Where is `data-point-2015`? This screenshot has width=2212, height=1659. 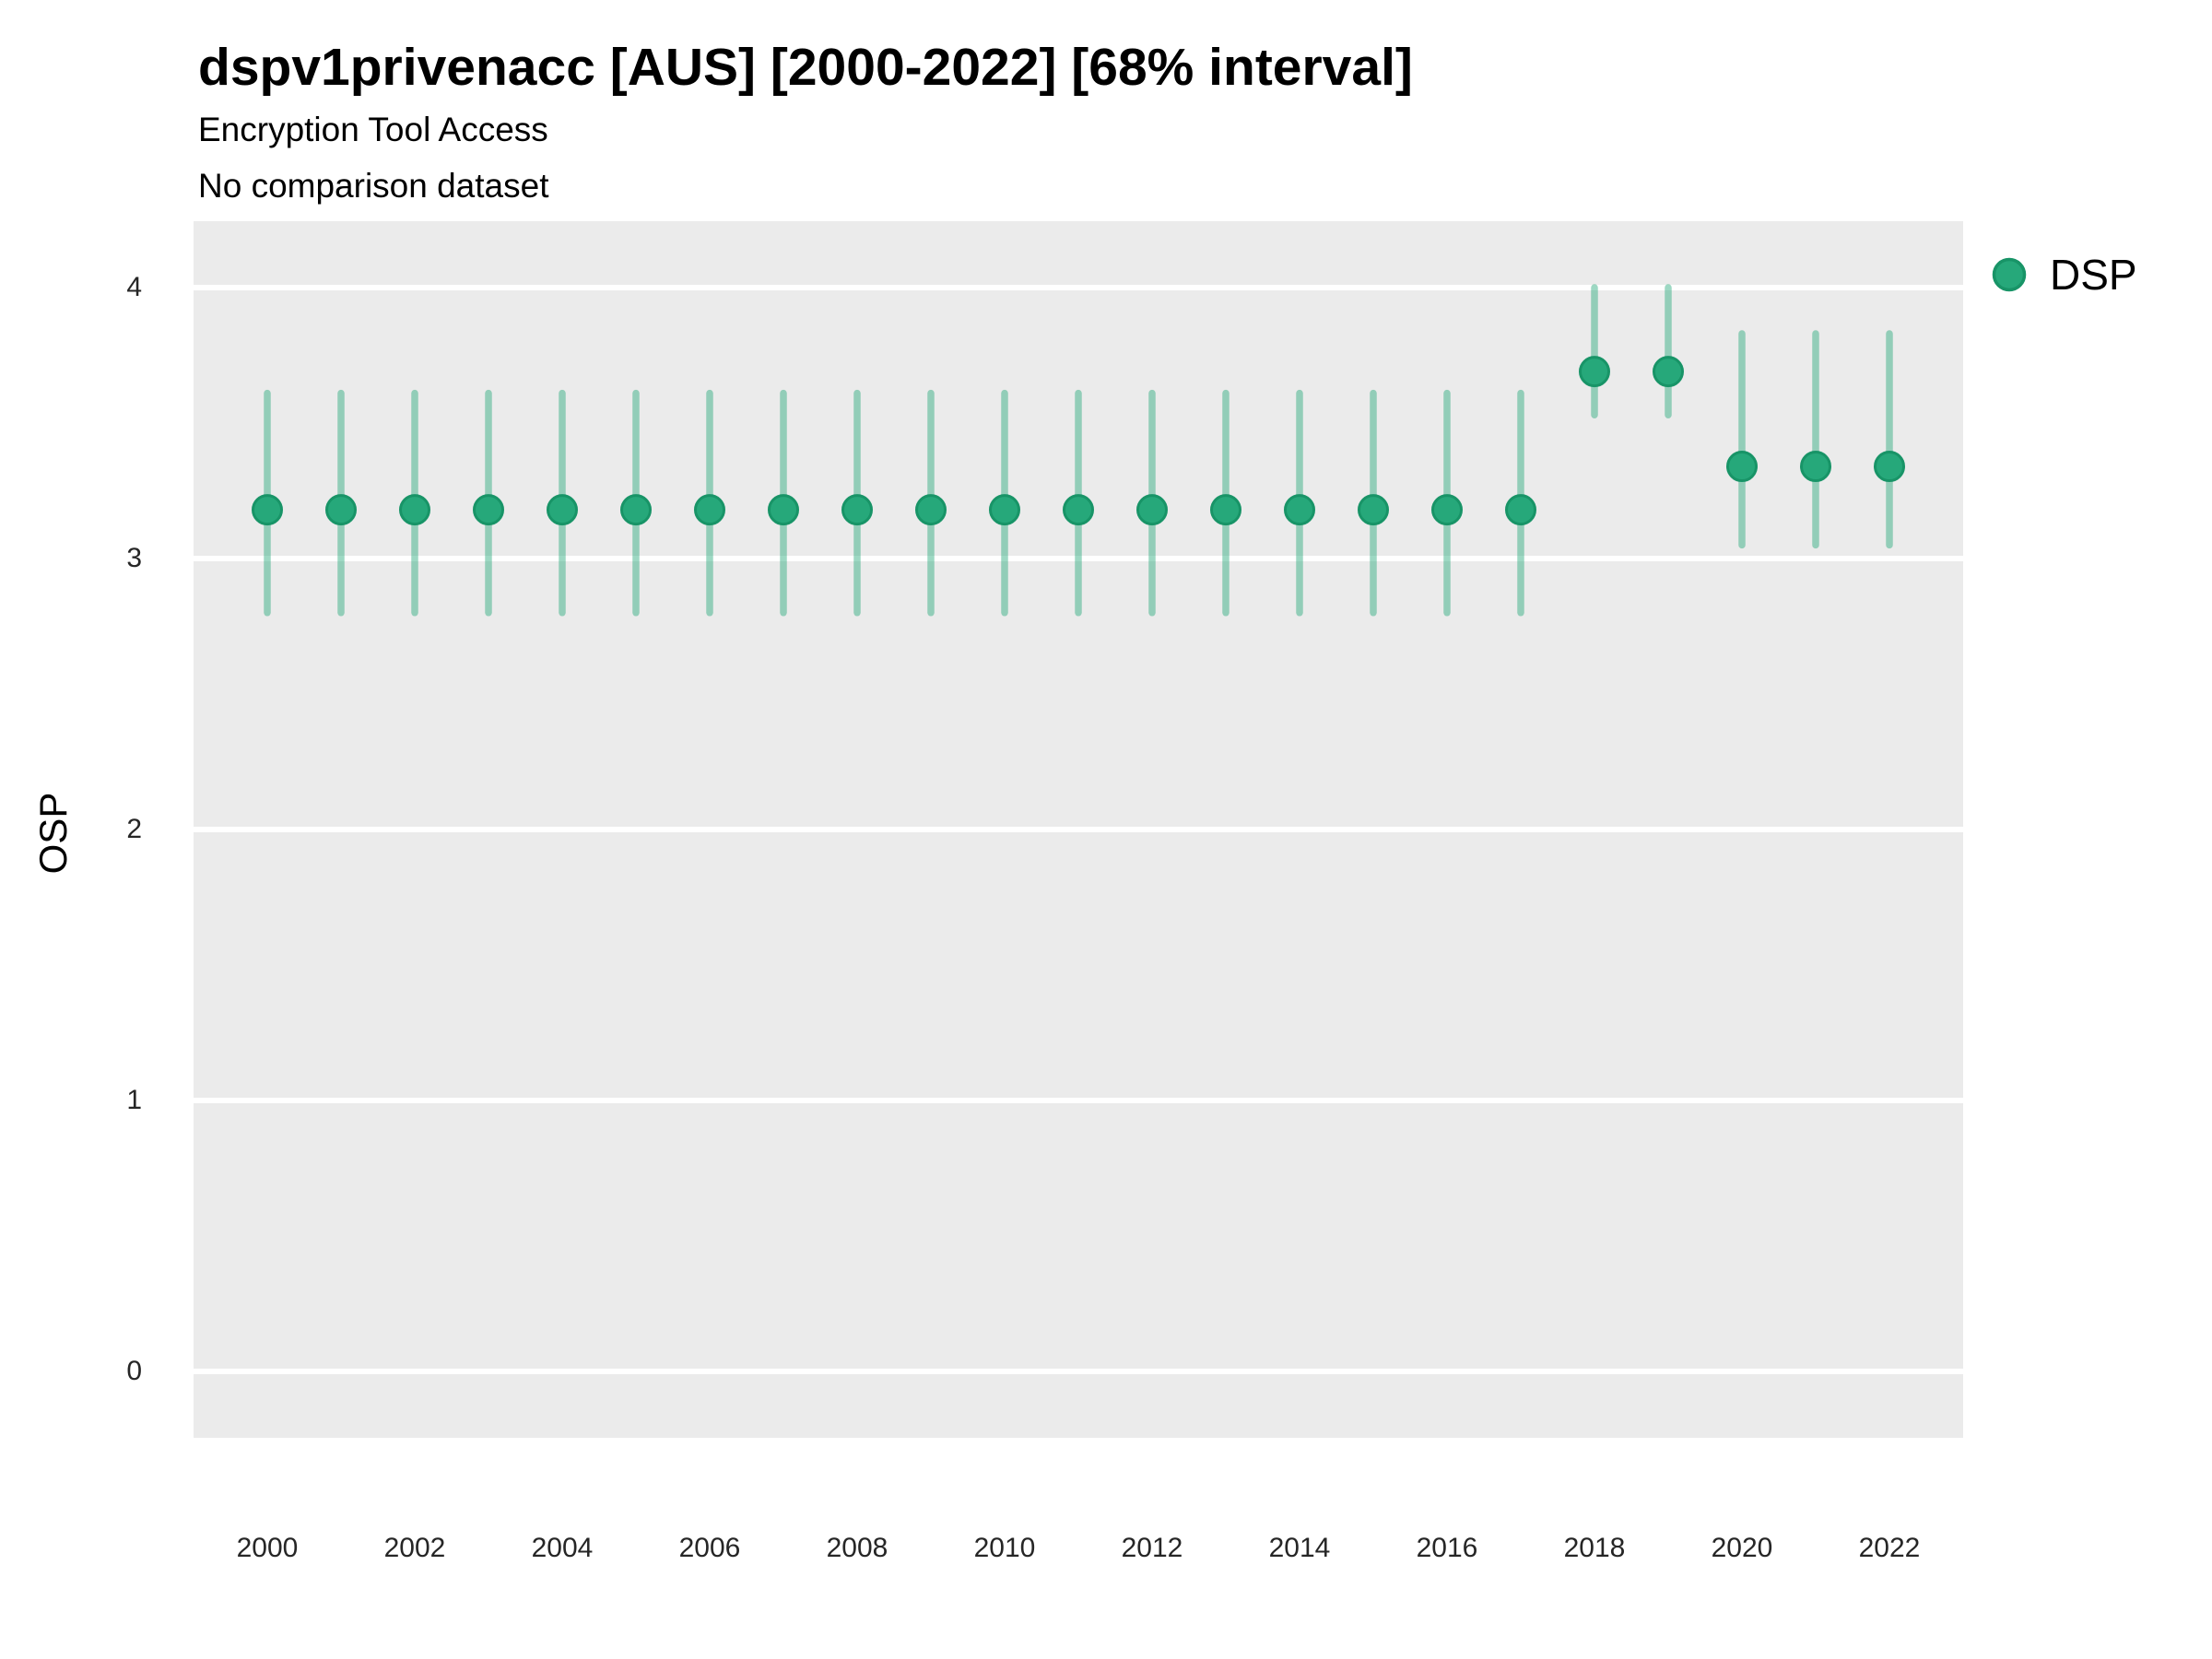 data-point-2015 is located at coordinates (1373, 510).